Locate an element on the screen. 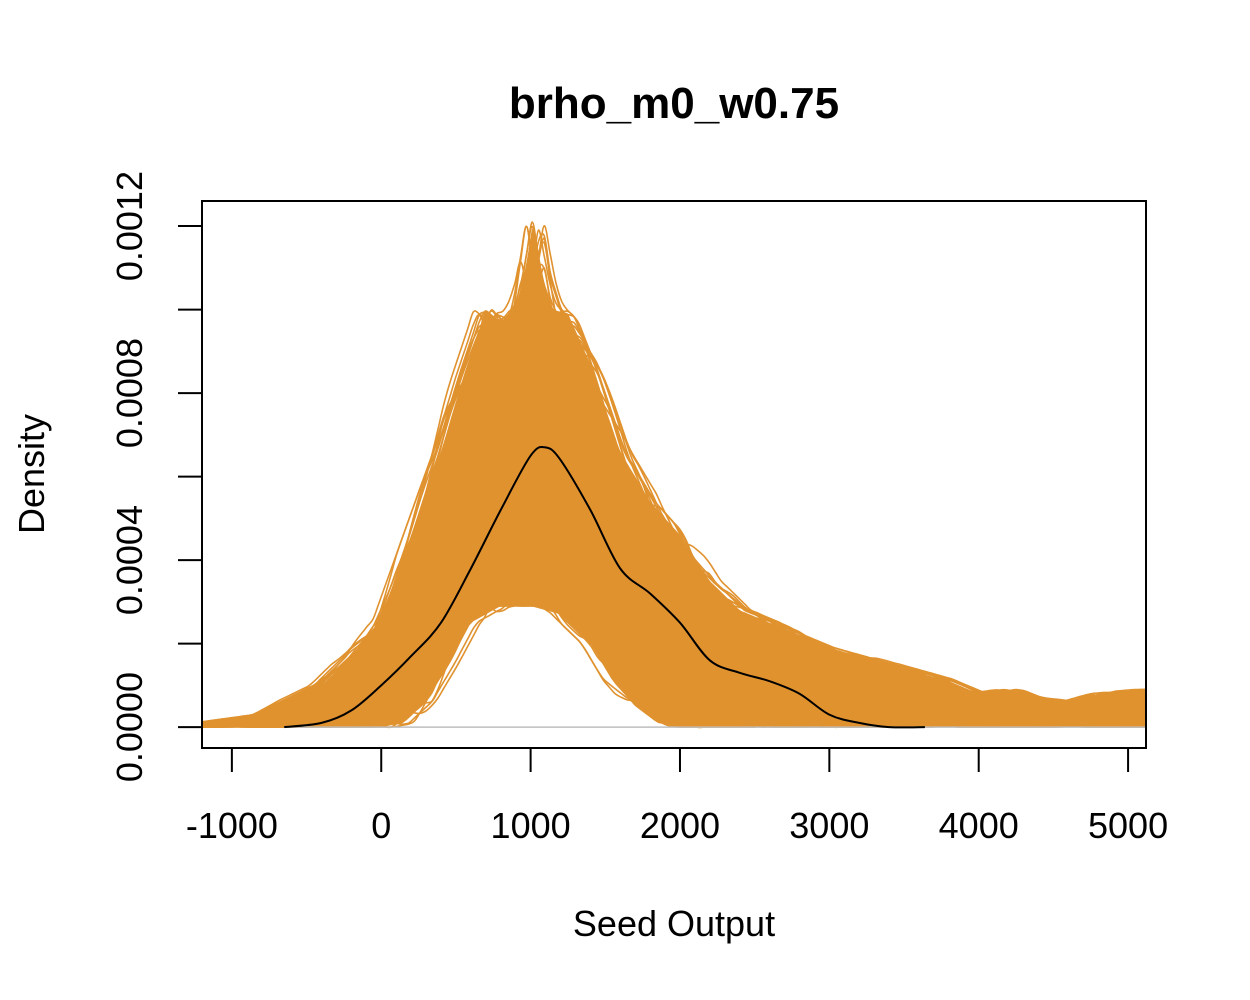 The height and width of the screenshot is (1000, 1250). x-tick-label: -1000 is located at coordinates (232, 825).